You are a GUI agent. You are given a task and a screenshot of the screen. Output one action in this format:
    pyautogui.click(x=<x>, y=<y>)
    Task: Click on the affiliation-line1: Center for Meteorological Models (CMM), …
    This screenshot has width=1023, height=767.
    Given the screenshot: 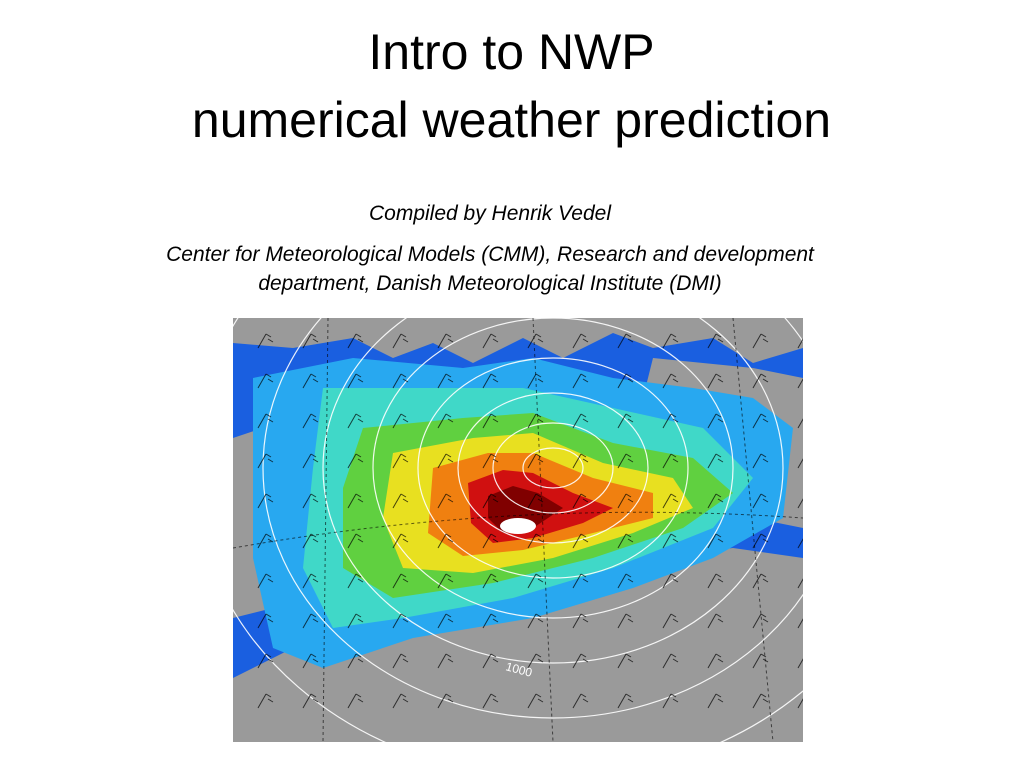 What is the action you would take?
    pyautogui.click(x=490, y=254)
    